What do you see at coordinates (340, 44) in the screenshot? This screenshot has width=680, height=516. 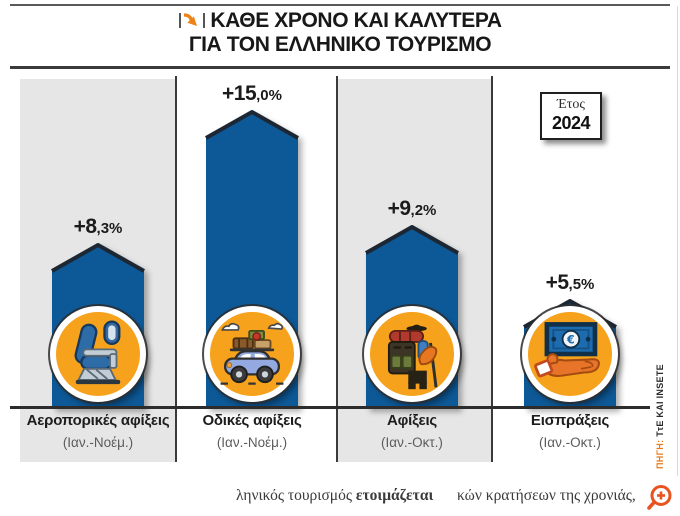 I see `page-title-line2: ΓΙΑ ΤΟΝ ΕΛΛΗΝΙΚΟ ΤΟΥΡΙΣΜΟ` at bounding box center [340, 44].